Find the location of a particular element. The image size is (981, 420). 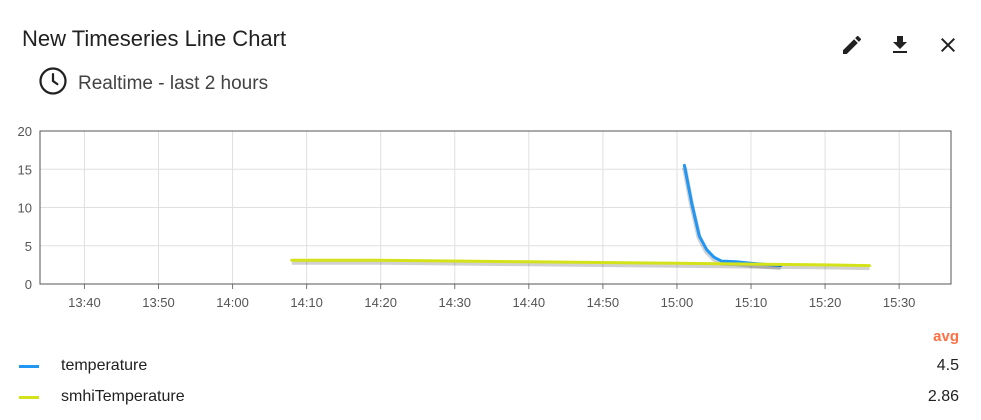

download-icon is located at coordinates (900, 47).